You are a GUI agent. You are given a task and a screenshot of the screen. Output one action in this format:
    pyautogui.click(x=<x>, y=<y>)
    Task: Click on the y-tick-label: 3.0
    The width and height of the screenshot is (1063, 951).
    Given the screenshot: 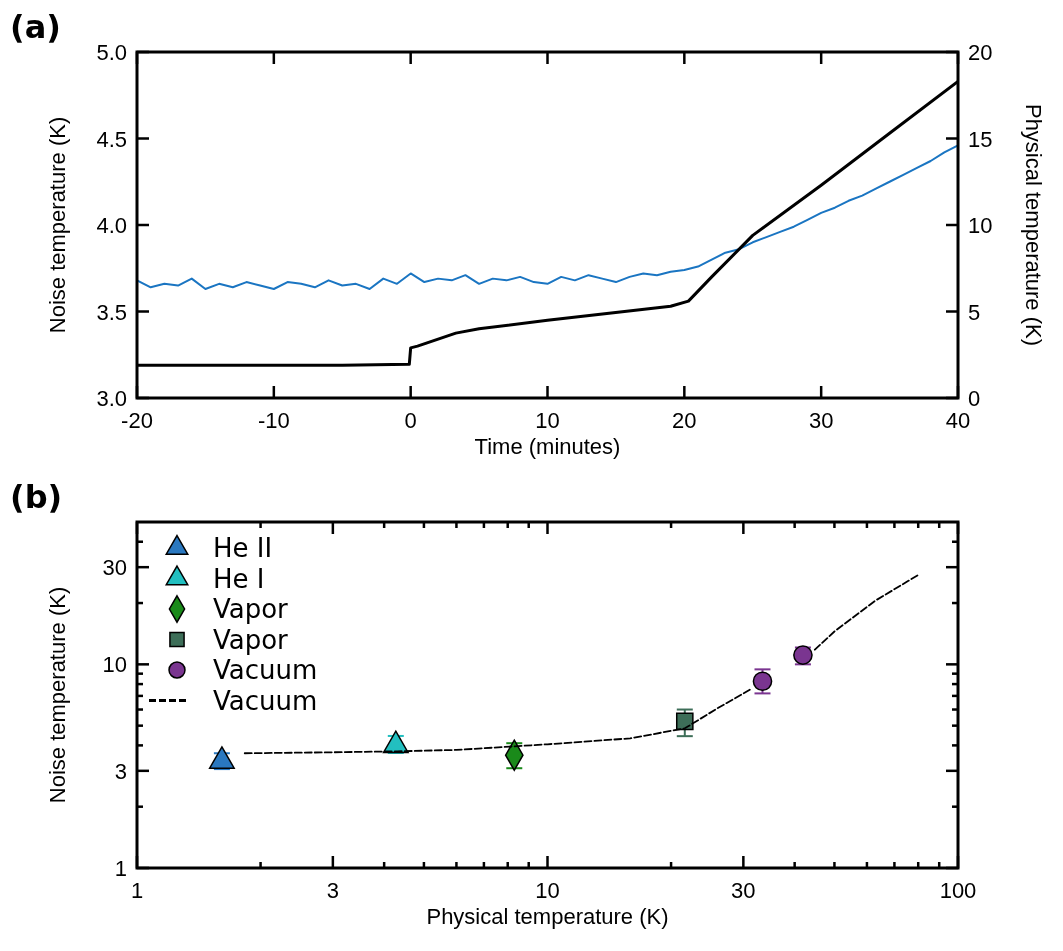 What is the action you would take?
    pyautogui.click(x=111, y=398)
    